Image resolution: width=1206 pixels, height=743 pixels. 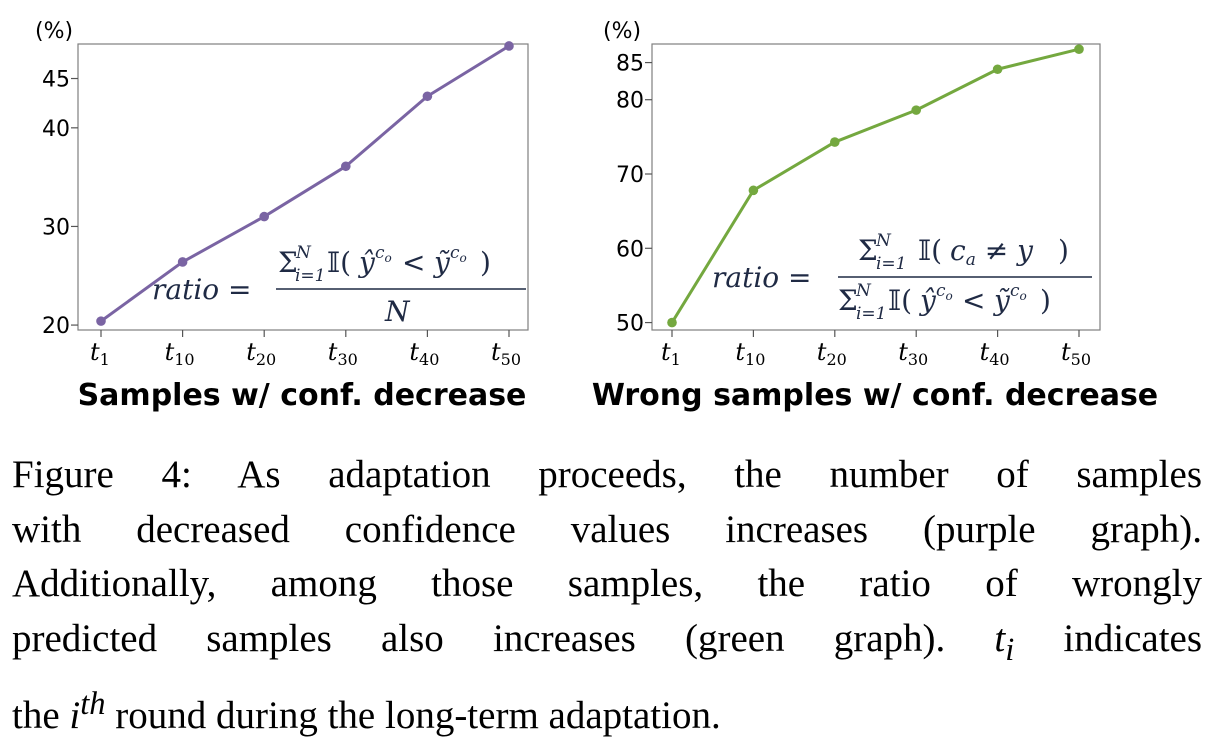 What do you see at coordinates (973, 300) in the screenshot?
I see `right-formula-den-lt: <` at bounding box center [973, 300].